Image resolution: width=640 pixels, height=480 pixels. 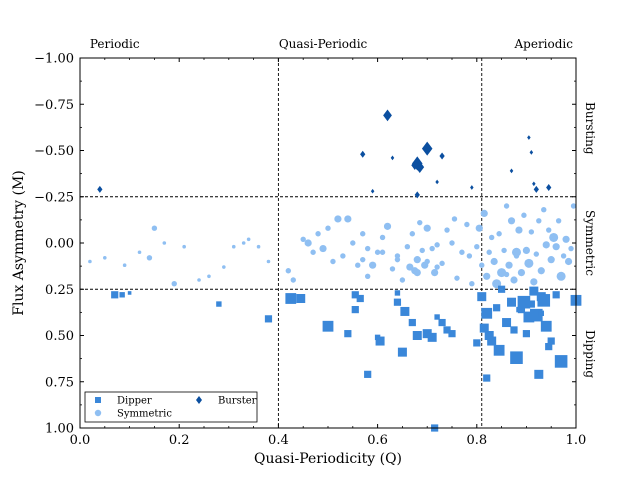 I want to click on y-tick-label: 0.25, so click(x=59, y=290).